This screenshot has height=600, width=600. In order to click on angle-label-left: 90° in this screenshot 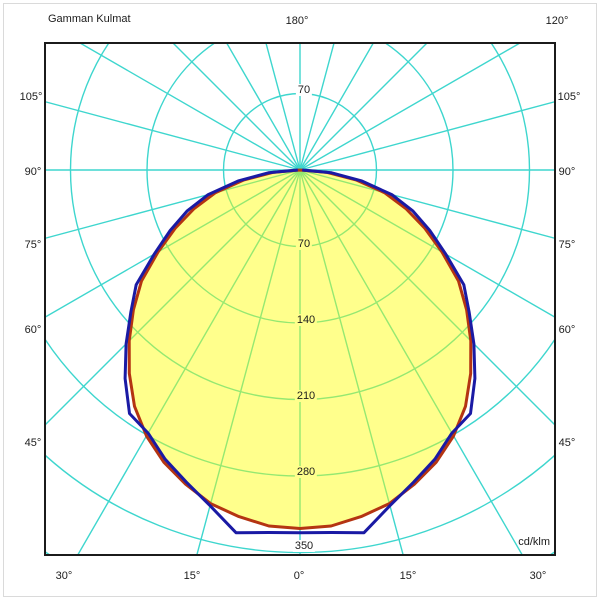, I will do `click(33, 172)`.